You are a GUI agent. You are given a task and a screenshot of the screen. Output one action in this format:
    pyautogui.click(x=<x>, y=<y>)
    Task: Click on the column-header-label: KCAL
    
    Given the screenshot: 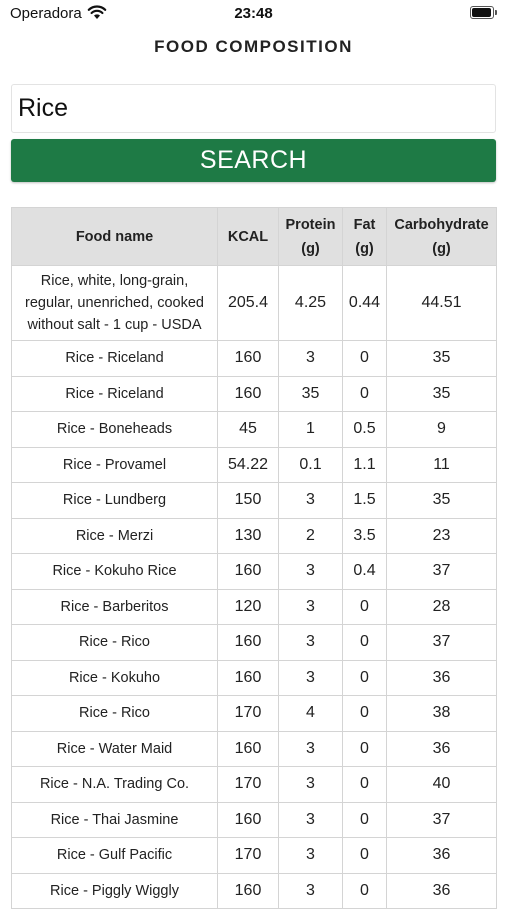 What is the action you would take?
    pyautogui.click(x=248, y=236)
    